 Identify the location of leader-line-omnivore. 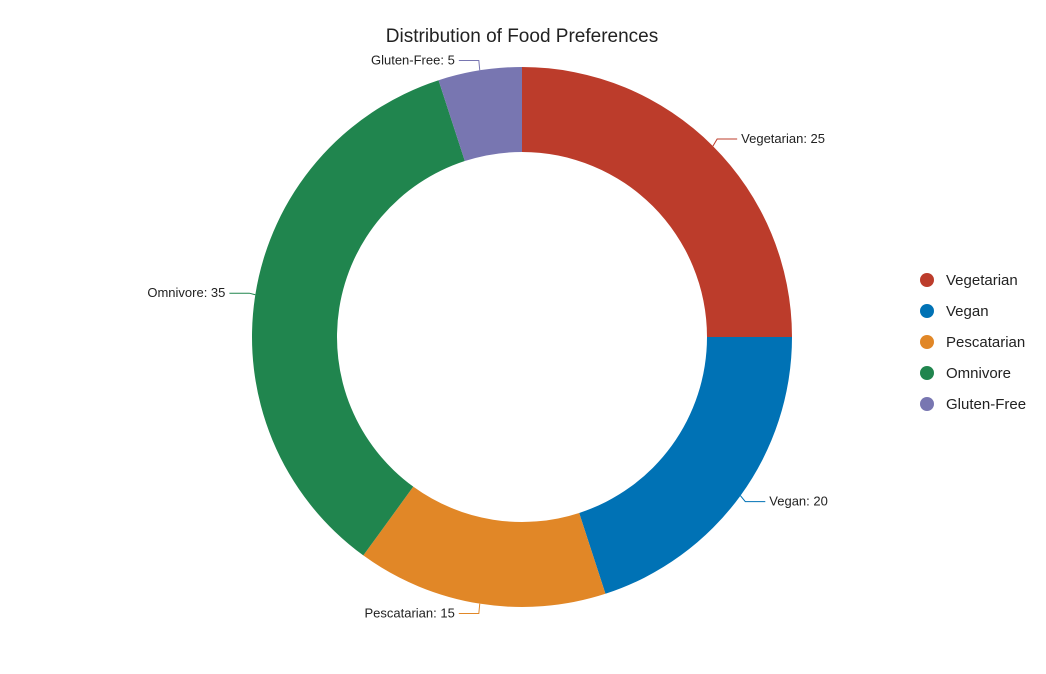
(242, 294).